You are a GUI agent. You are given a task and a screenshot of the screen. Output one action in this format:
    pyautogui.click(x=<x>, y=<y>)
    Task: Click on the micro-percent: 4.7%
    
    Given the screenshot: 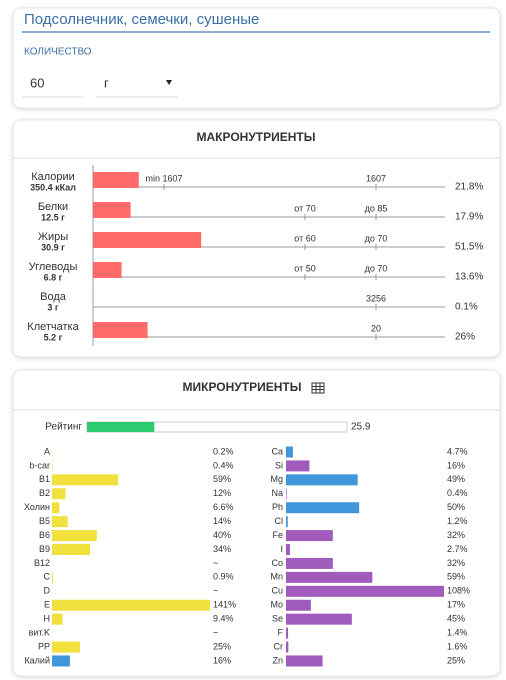 What is the action you would take?
    pyautogui.click(x=457, y=451)
    